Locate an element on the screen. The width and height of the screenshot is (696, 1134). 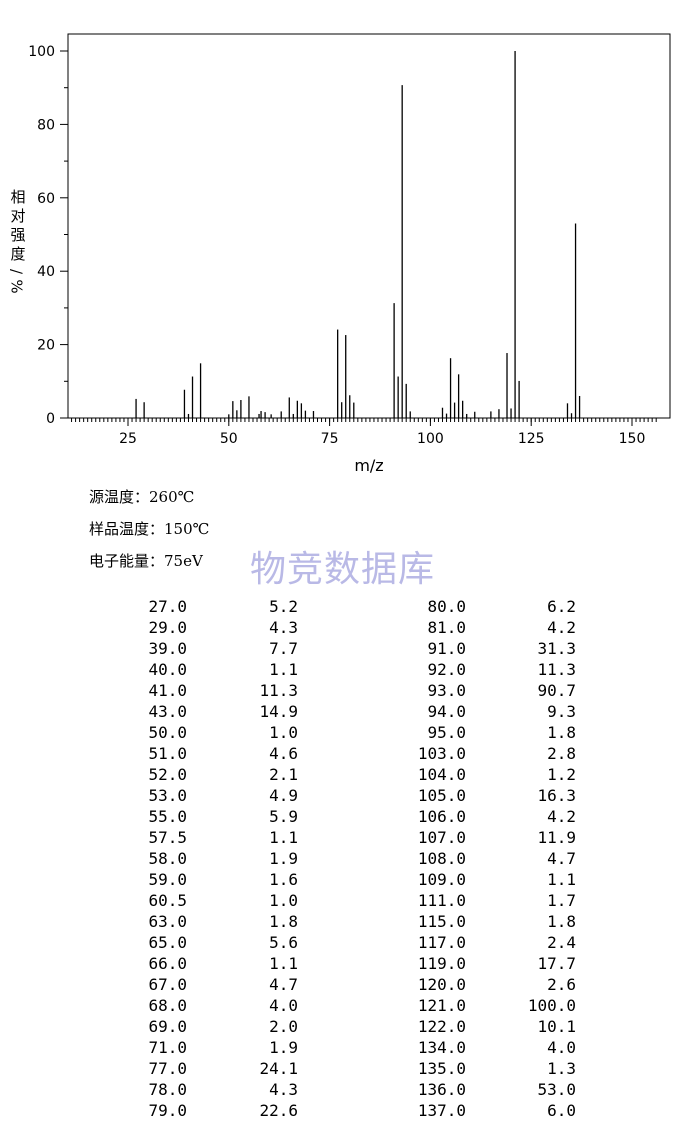
mz-value: 119.0 is located at coordinates (441, 963).